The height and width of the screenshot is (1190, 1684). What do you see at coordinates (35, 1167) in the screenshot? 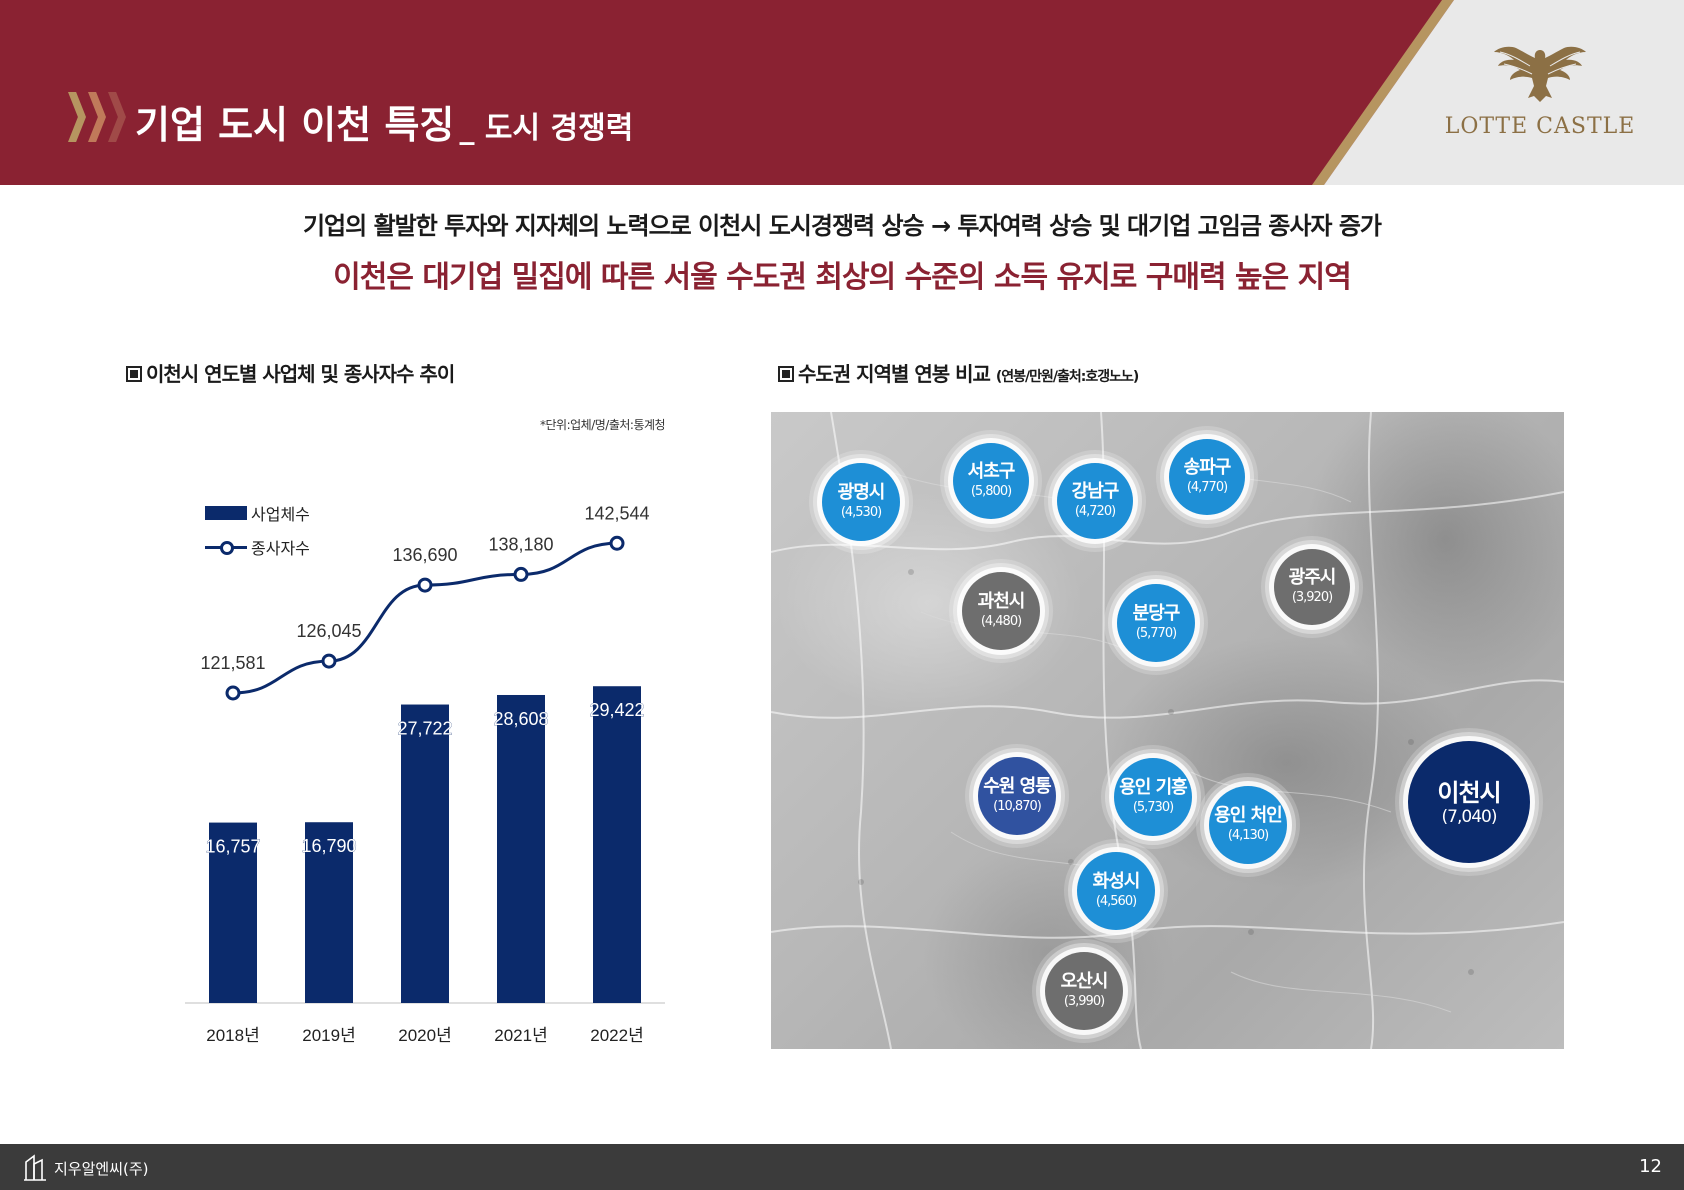
I see `company-building-icon` at bounding box center [35, 1167].